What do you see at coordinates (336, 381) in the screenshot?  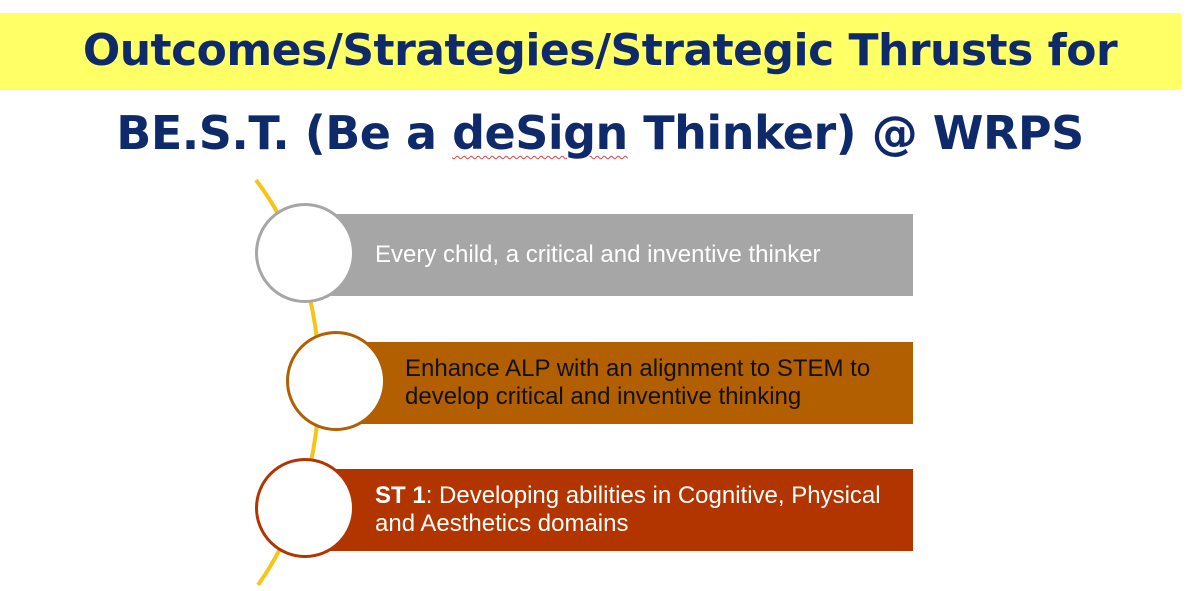 I see `item-2-circle` at bounding box center [336, 381].